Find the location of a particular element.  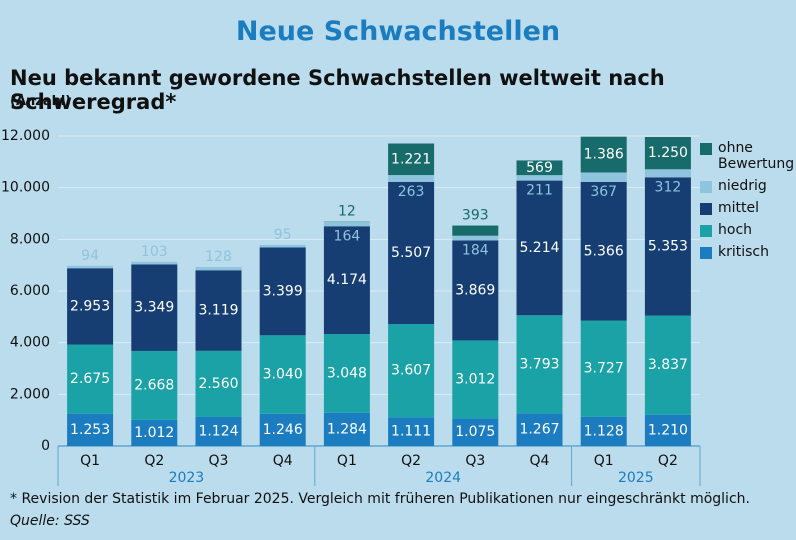

y-tick-label: 6.000 is located at coordinates (30, 291).